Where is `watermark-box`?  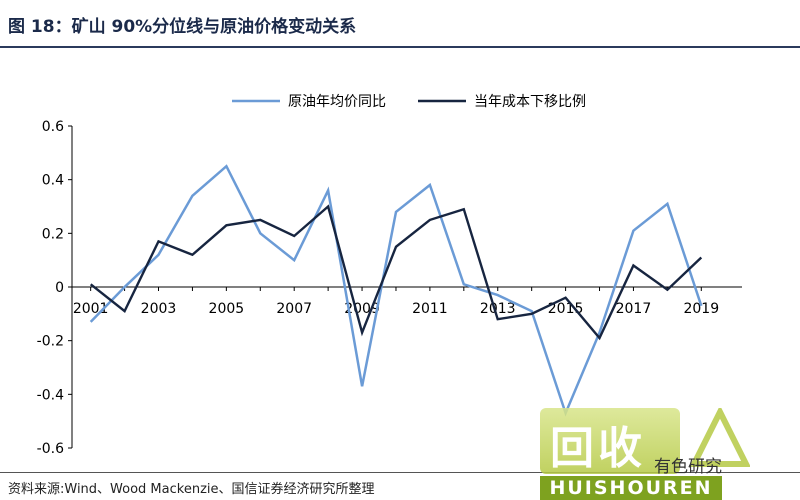 watermark-box is located at coordinates (610, 441).